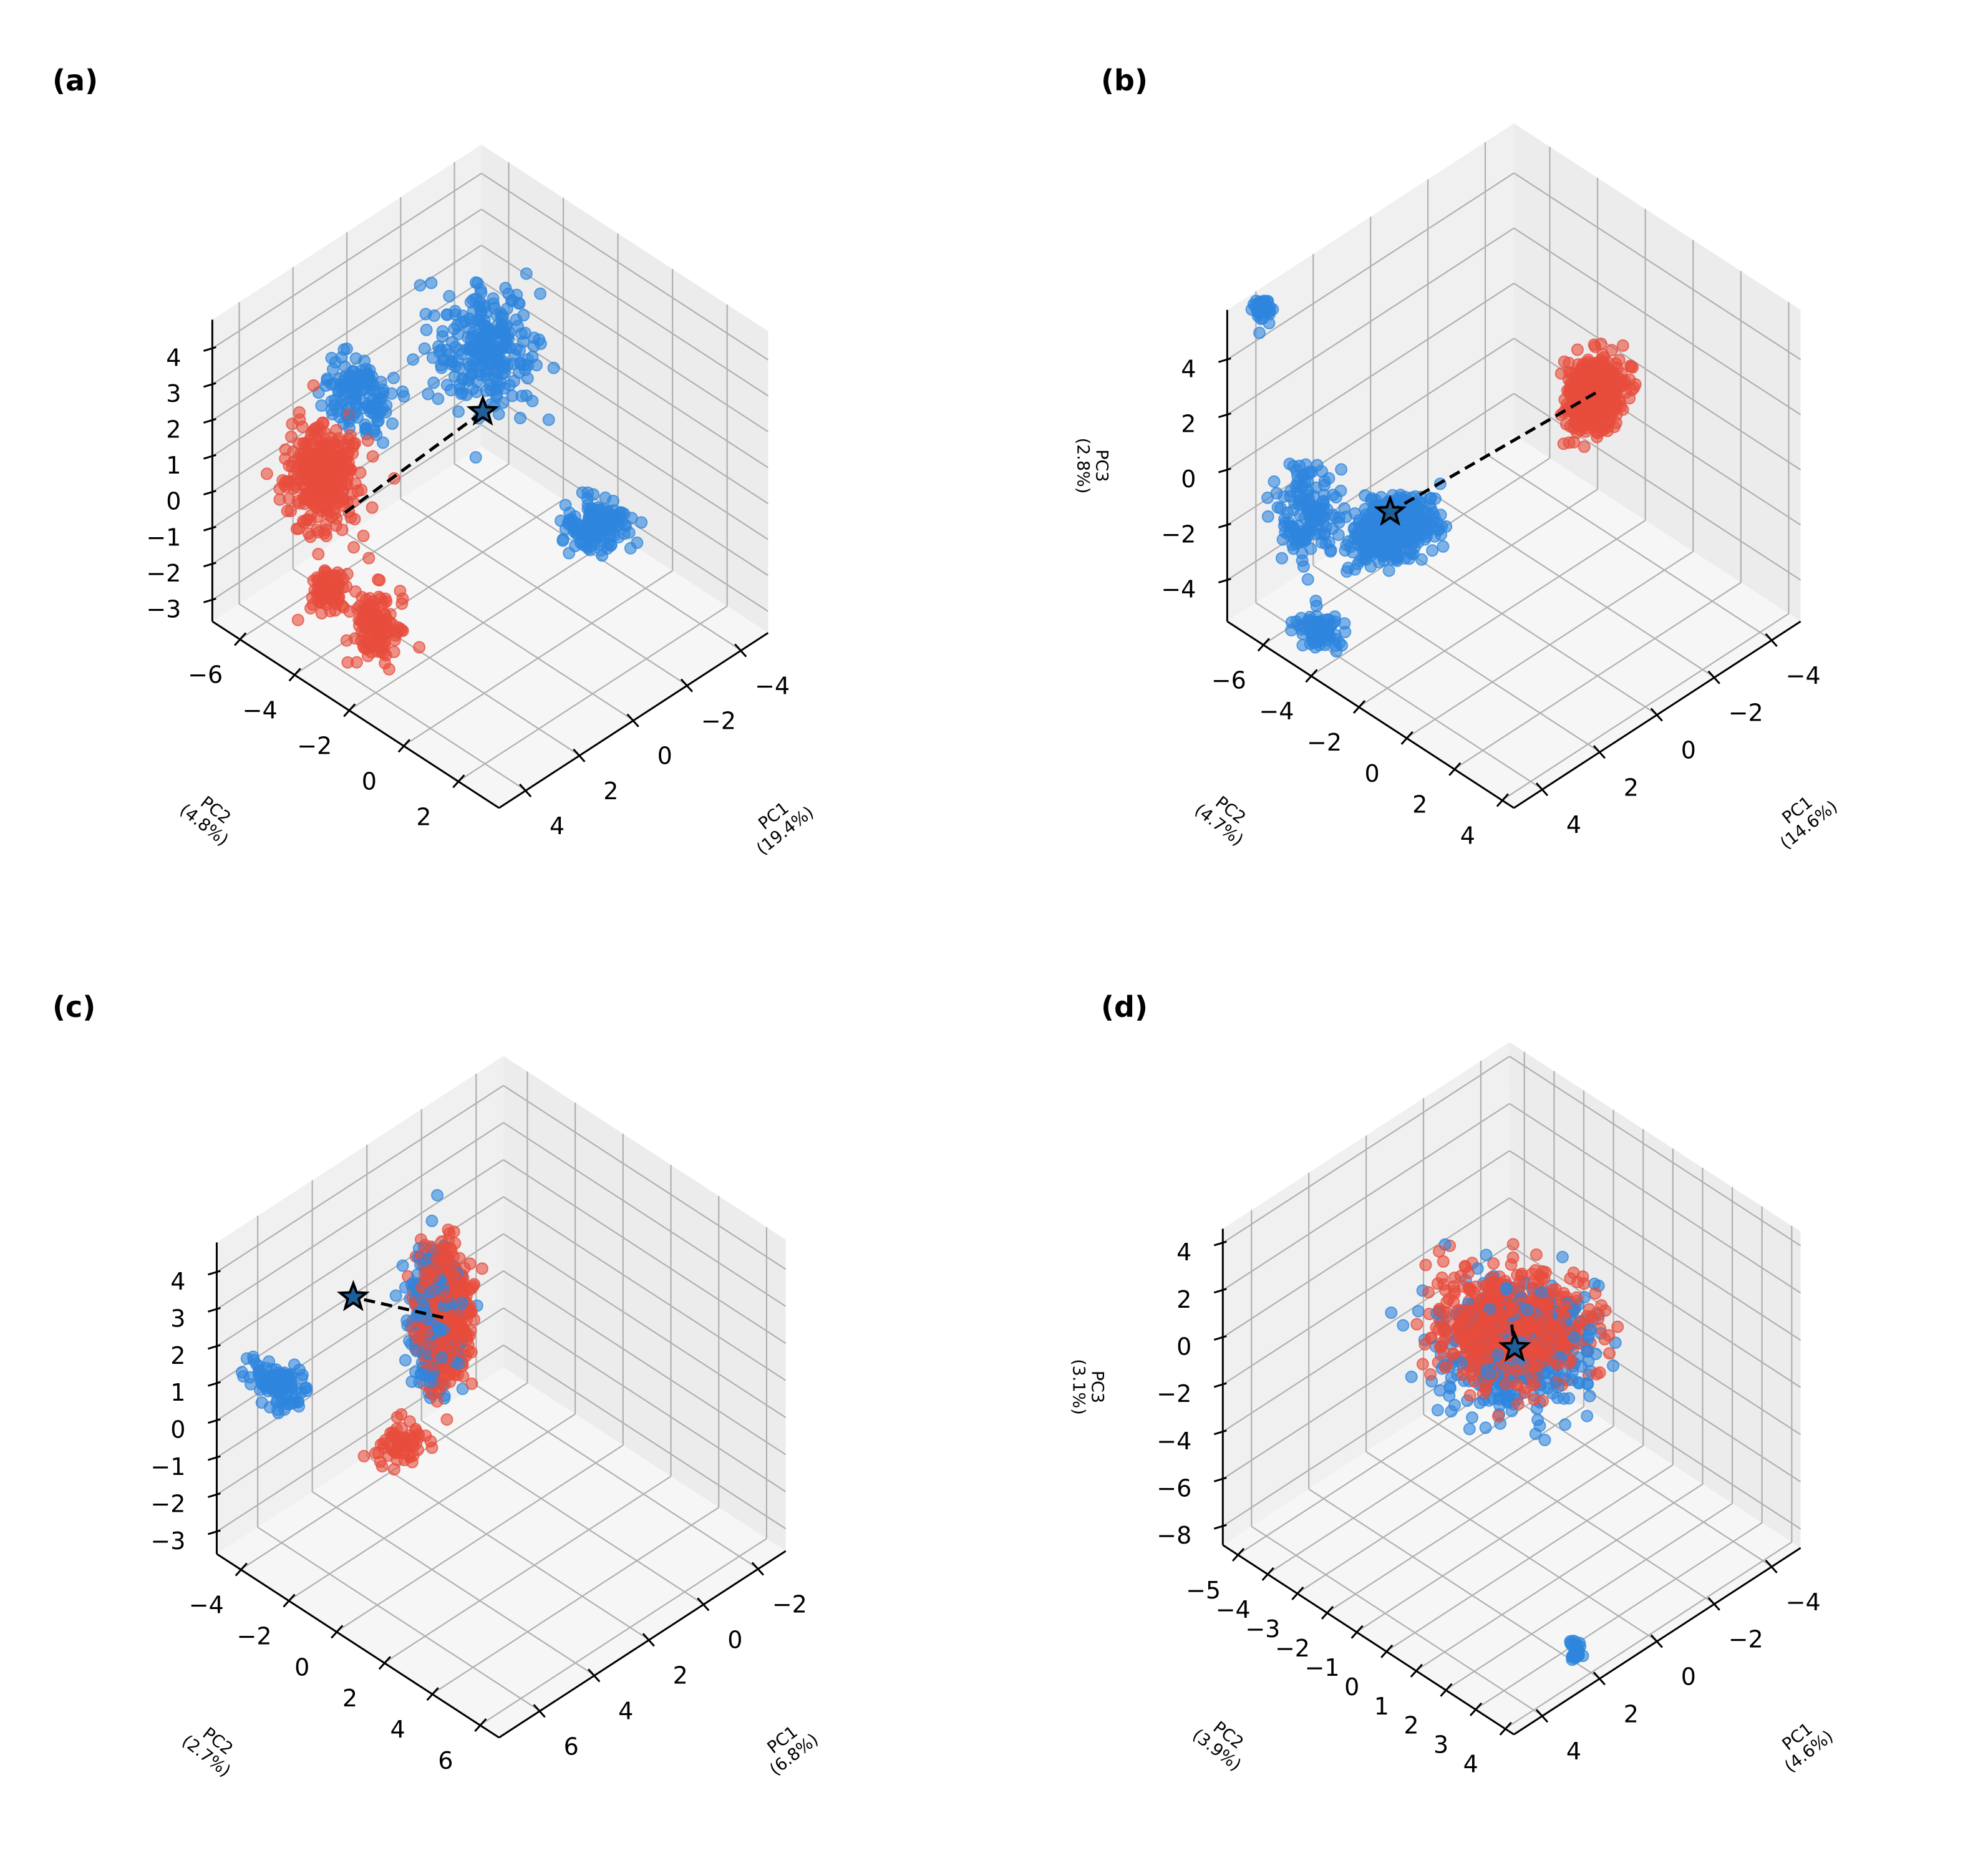 This screenshot has height=1853, width=1988. Describe the element at coordinates (1078, 1387) in the screenshot. I see `pc3-axis-label-line: (3.1%)` at that location.